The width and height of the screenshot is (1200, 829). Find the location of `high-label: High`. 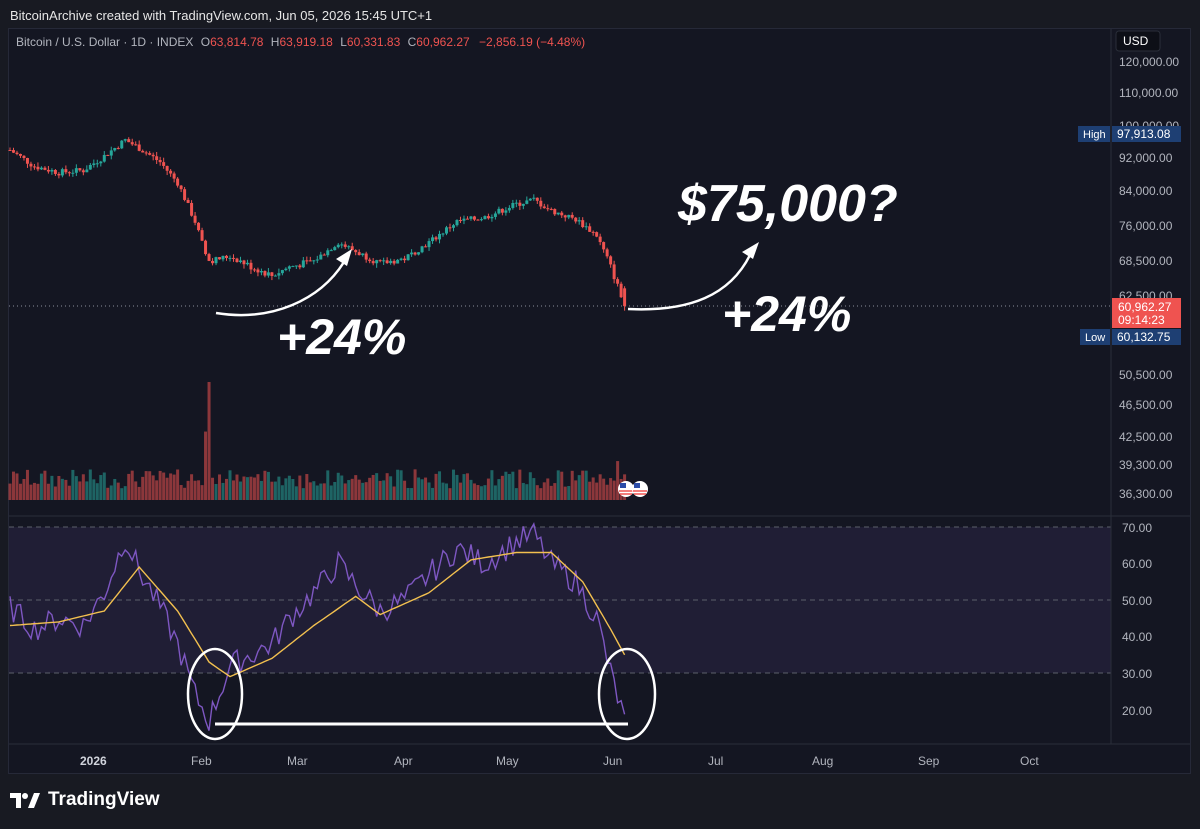

high-label: High is located at coordinates (1094, 135).